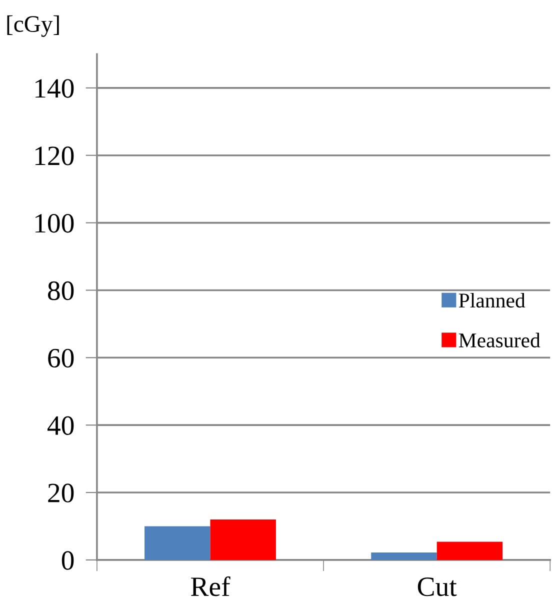 The width and height of the screenshot is (554, 616). I want to click on y-tick-label: 120, so click(55, 156).